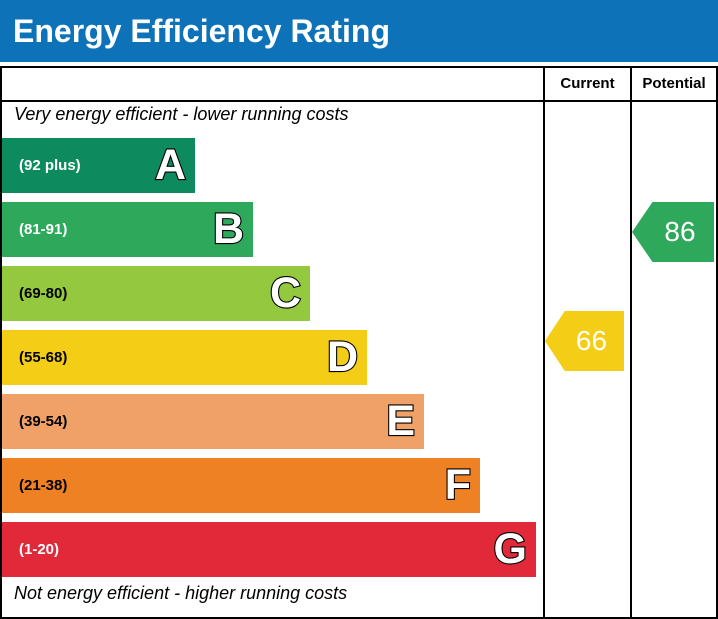 The width and height of the screenshot is (718, 619). Describe the element at coordinates (43, 229) in the screenshot. I see `band-b-range: (81-91)` at that location.